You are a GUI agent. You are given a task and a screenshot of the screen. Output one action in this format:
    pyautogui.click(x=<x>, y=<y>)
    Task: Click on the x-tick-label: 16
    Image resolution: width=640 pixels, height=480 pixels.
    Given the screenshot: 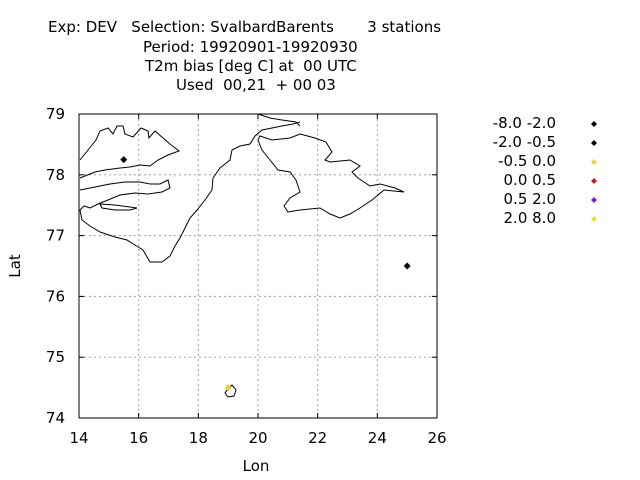 What is the action you would take?
    pyautogui.click(x=138, y=438)
    